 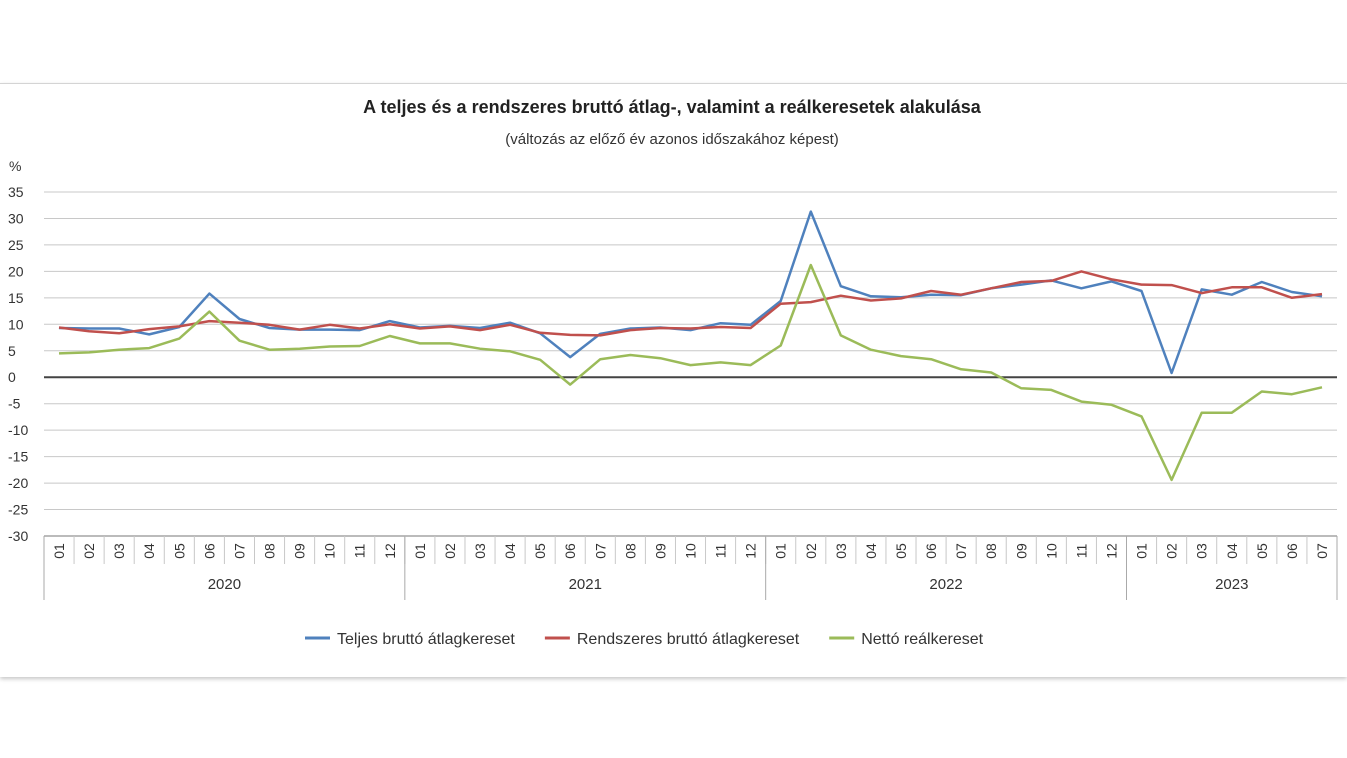 What do you see at coordinates (18, 457) in the screenshot?
I see `y-tick-label: -15` at bounding box center [18, 457].